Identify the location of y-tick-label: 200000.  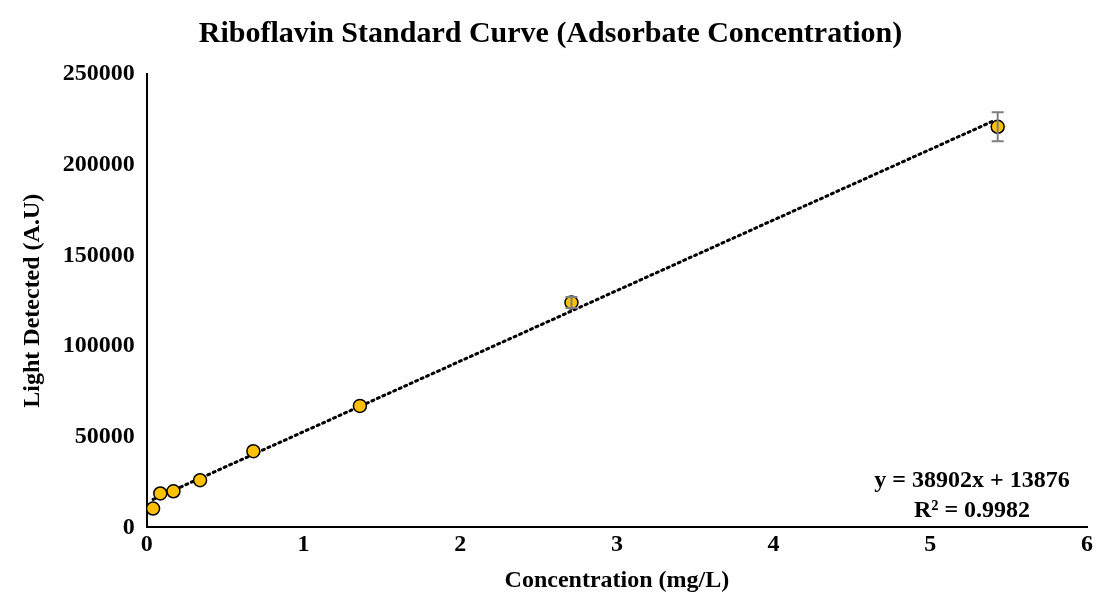
(98, 162).